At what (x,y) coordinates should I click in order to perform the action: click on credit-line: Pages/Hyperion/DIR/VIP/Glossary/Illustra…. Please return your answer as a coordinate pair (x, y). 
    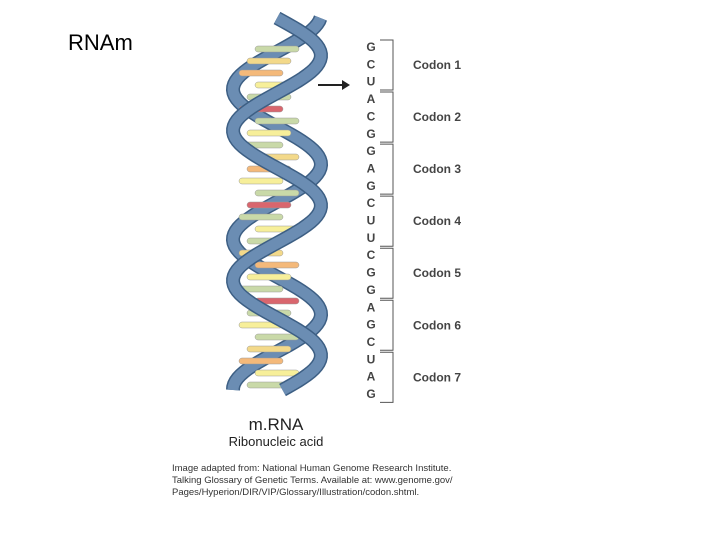
    Looking at the image, I should click on (295, 492).